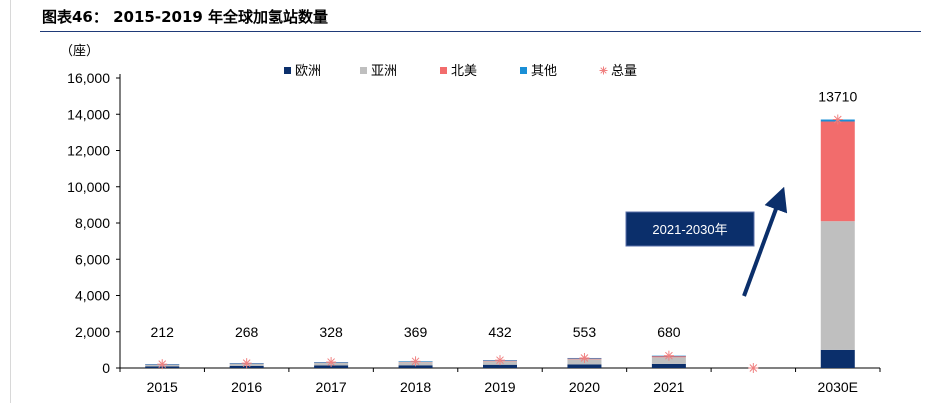 This screenshot has width=933, height=403. What do you see at coordinates (765, 241) in the screenshot?
I see `trend-arrow` at bounding box center [765, 241].